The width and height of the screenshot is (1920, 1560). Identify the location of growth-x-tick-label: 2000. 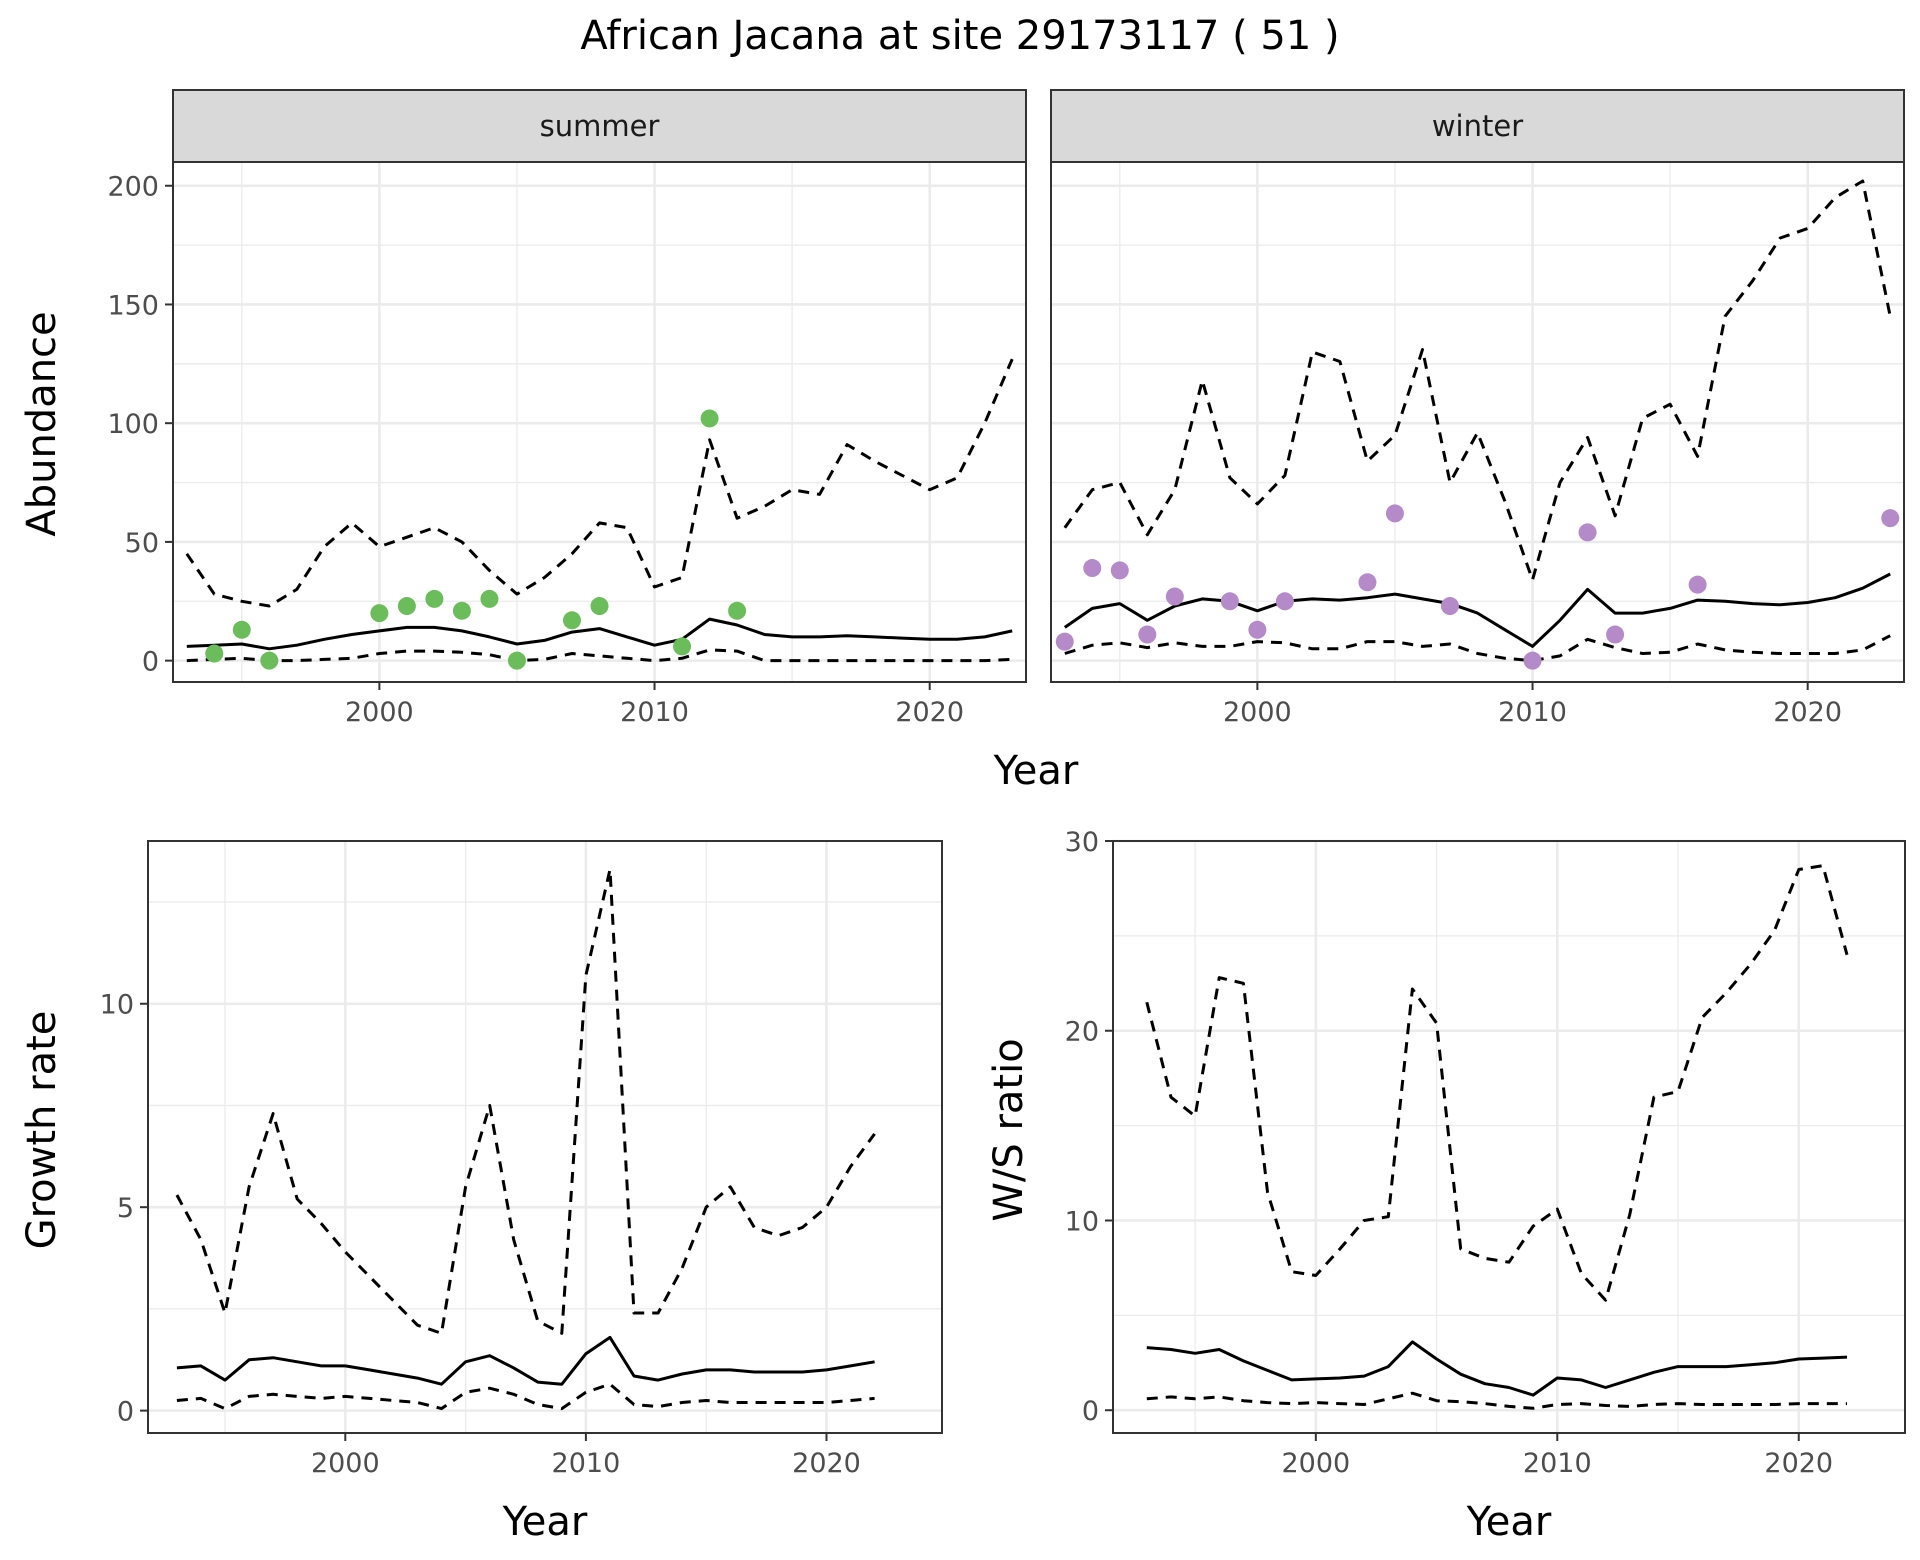
(345, 1463).